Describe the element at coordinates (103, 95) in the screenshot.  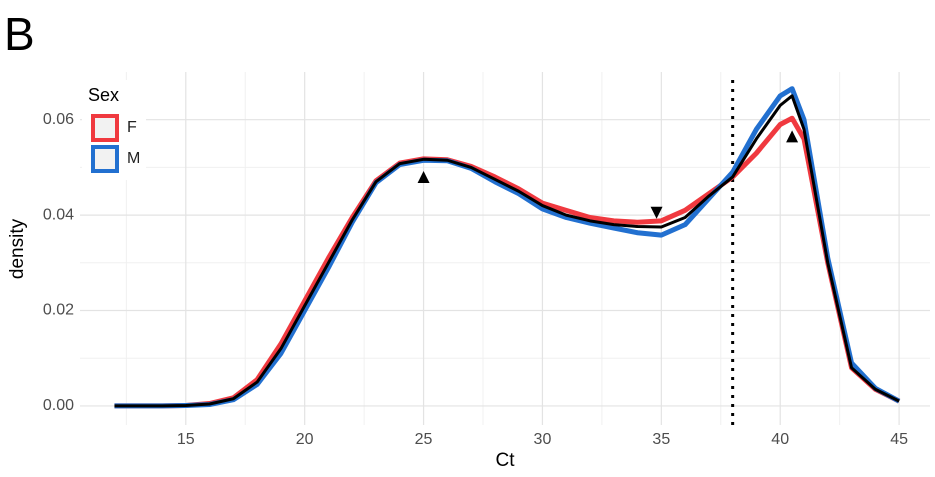
I see `legend-title: Sex` at that location.